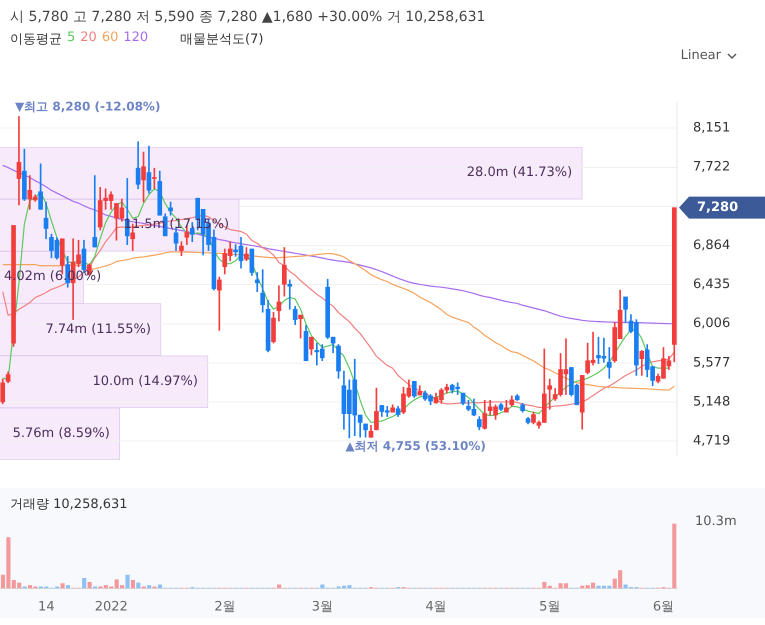 The image size is (765, 625). Describe the element at coordinates (711, 362) in the screenshot. I see `y-tick-label: 5,577` at that location.